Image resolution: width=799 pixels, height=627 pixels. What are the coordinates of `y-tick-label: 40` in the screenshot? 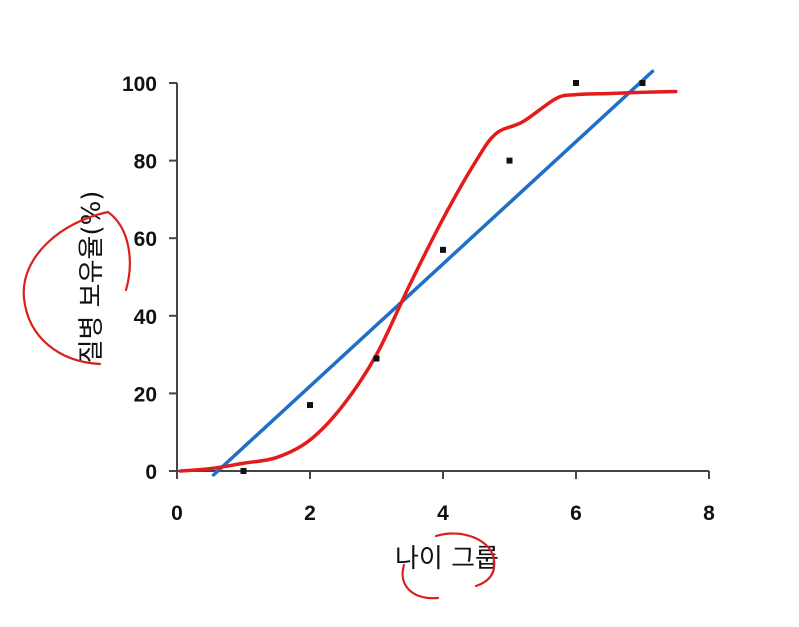 It's located at (145, 317).